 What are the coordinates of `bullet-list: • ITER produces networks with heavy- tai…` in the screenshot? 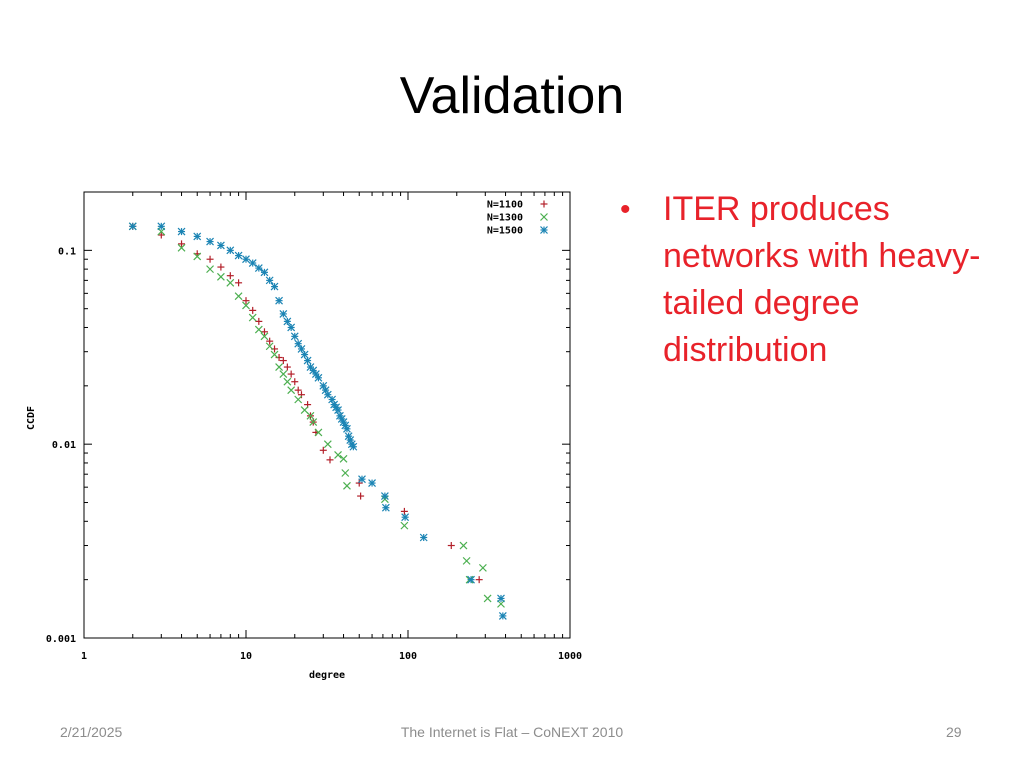 It's located at (820, 280).